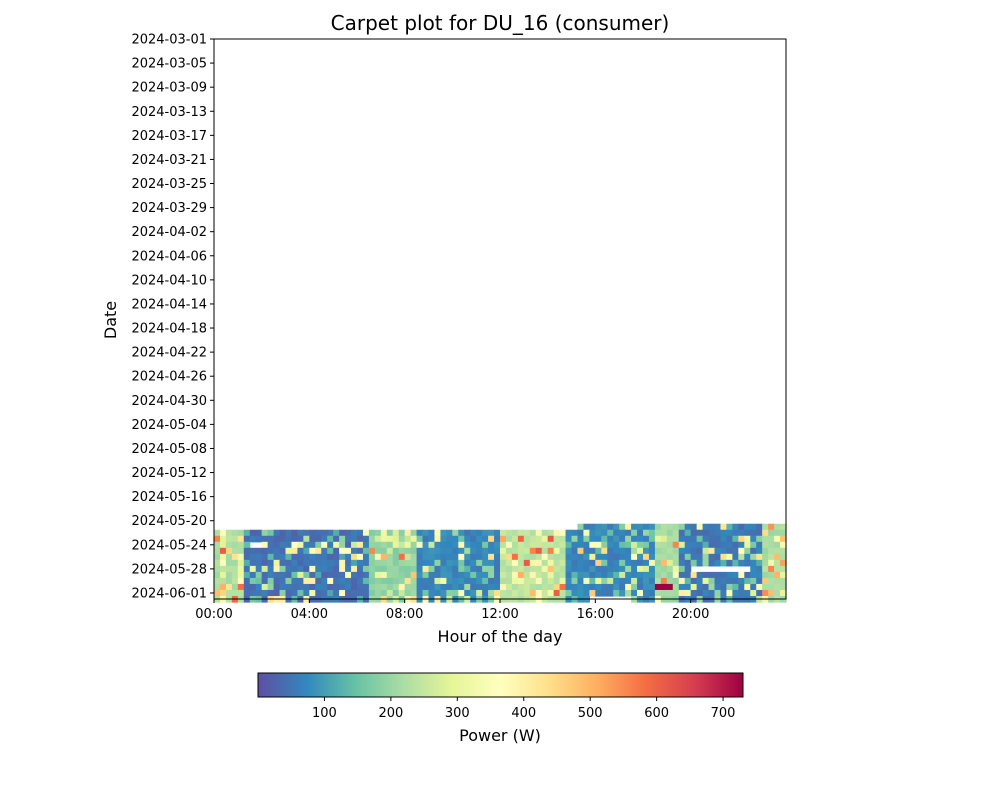  Describe the element at coordinates (500, 23) in the screenshot. I see `chart-title: Carpet plot for DU_16 (consumer)` at that location.